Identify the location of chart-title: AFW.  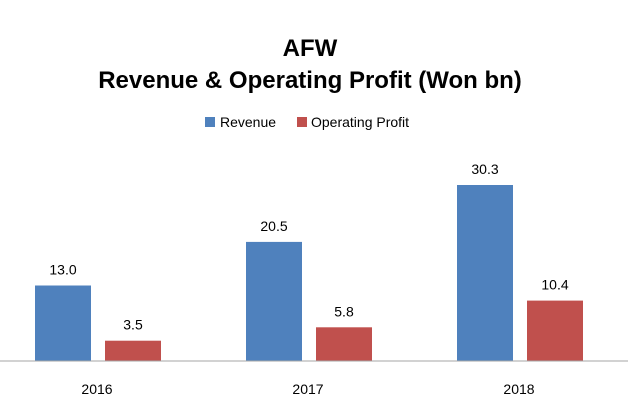
(310, 48).